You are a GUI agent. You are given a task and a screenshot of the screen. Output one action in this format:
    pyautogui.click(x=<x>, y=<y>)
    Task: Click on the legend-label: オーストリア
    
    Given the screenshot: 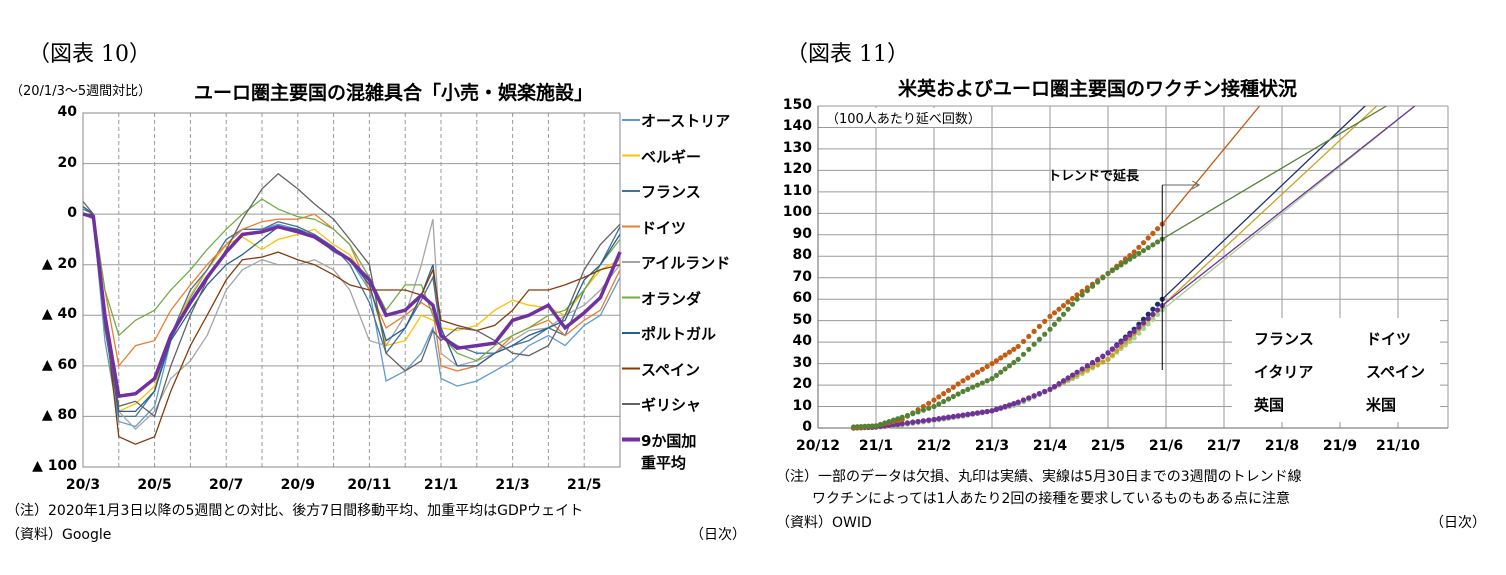 What is the action you would take?
    pyautogui.click(x=686, y=121)
    